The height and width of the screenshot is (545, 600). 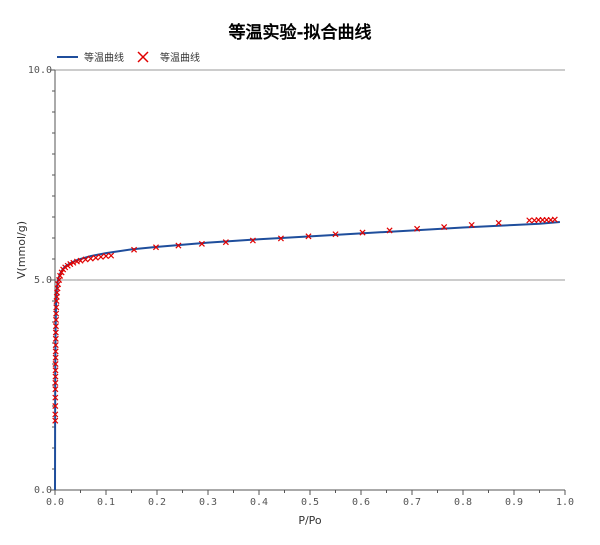 I want to click on x-tick-label: 1.0, so click(x=565, y=502).